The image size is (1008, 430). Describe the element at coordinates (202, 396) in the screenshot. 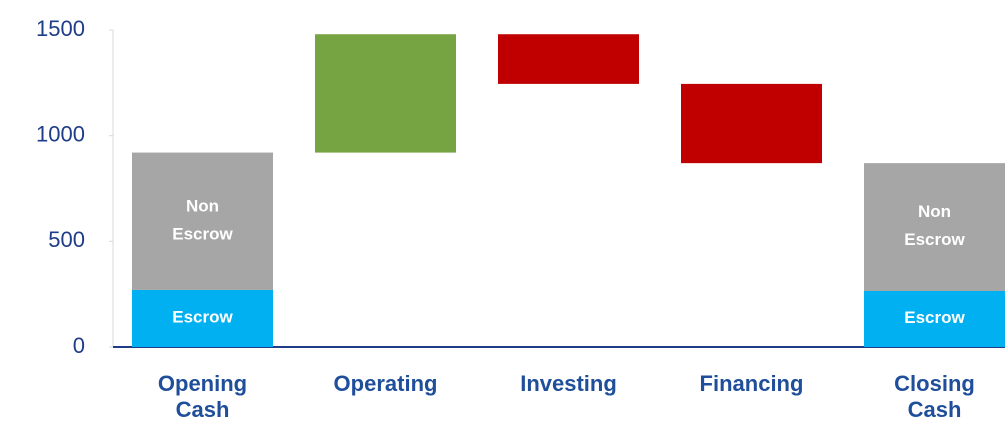

I see `x-tick-label: Opening Cash` at that location.